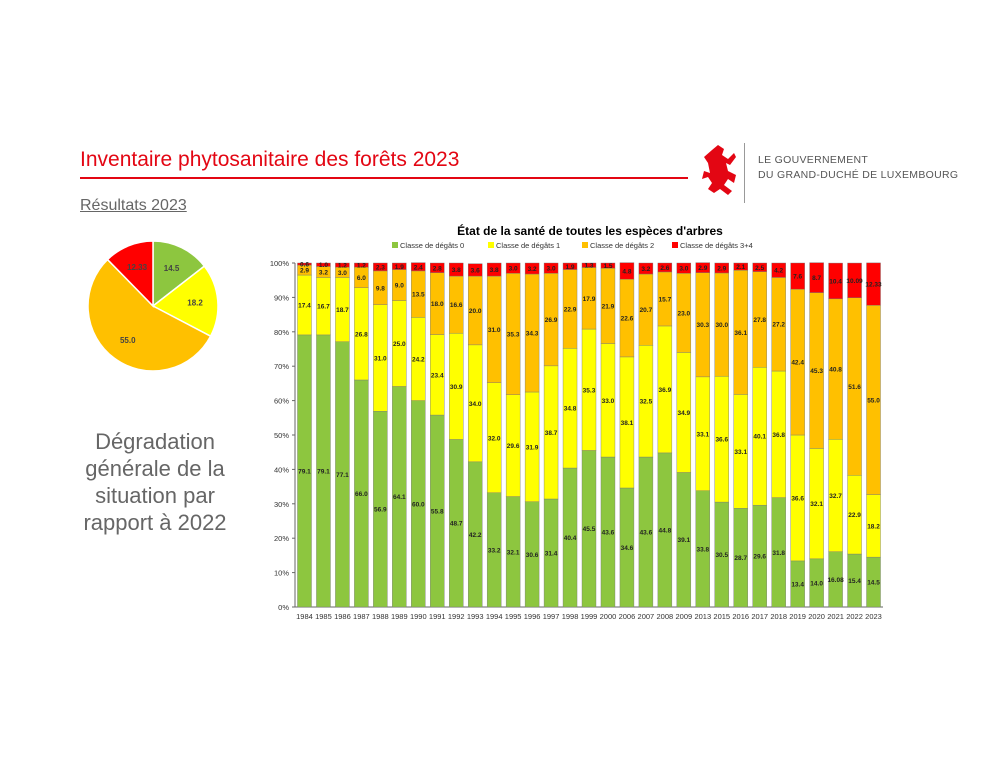 This screenshot has width=1000, height=773. What do you see at coordinates (702, 325) in the screenshot?
I see `bar-value-label: 30.3` at bounding box center [702, 325].